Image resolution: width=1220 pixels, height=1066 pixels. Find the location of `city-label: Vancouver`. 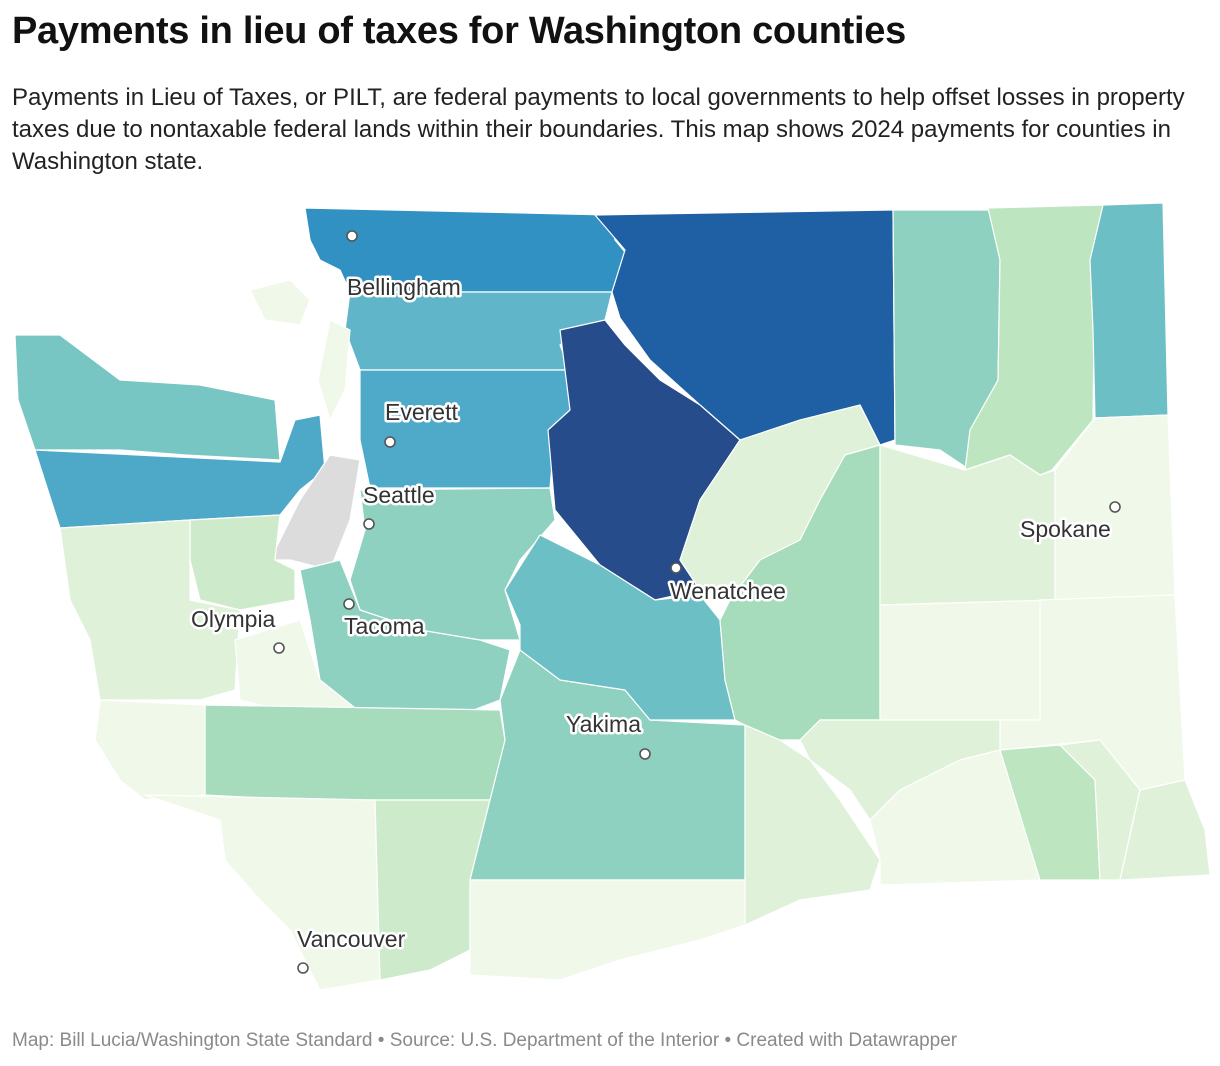

city-label: Vancouver is located at coordinates (351, 939).